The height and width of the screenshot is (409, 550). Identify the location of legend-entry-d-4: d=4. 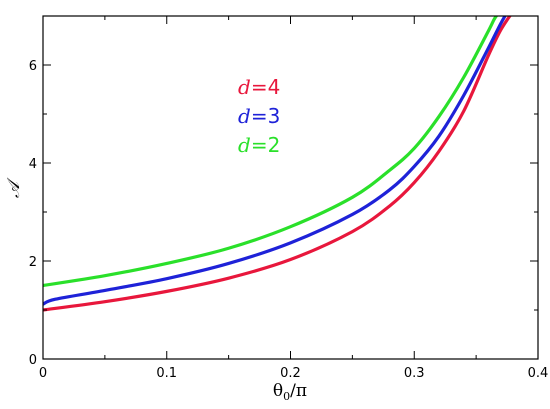
(259, 87).